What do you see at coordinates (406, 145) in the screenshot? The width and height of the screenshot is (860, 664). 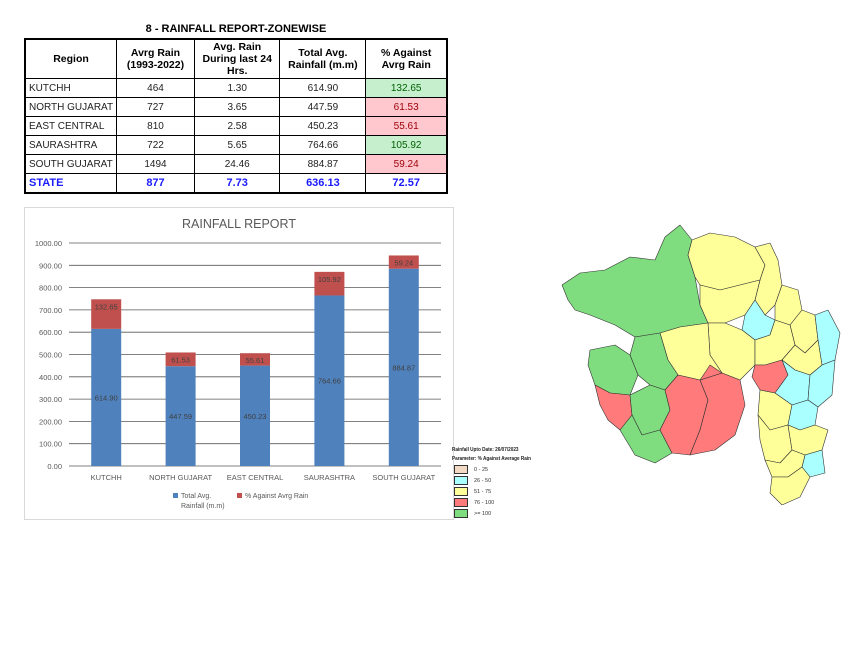 I see `cell-pct: 105.92` at bounding box center [406, 145].